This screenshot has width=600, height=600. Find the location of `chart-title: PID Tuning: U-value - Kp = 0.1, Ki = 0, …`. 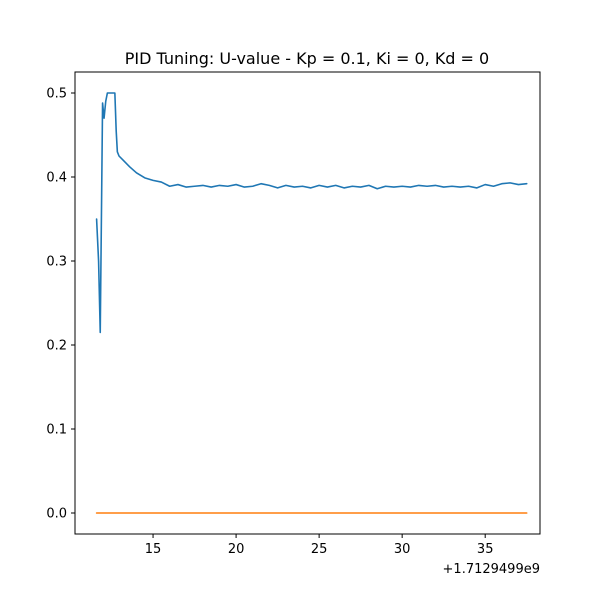

chart-title: PID Tuning: U-value - Kp = 0.1, Ki = 0, … is located at coordinates (307, 58).